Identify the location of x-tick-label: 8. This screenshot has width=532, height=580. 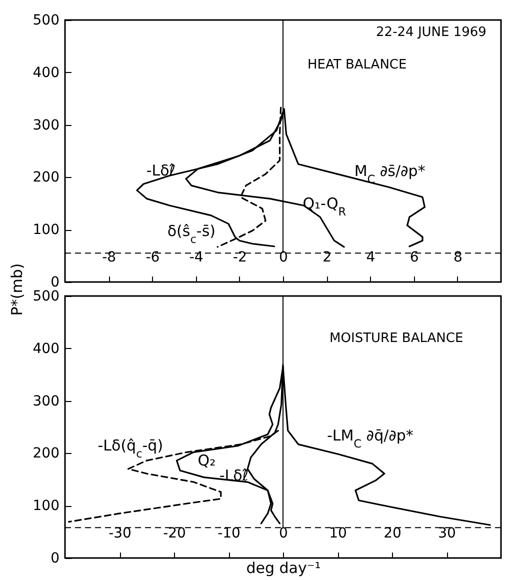
(457, 258).